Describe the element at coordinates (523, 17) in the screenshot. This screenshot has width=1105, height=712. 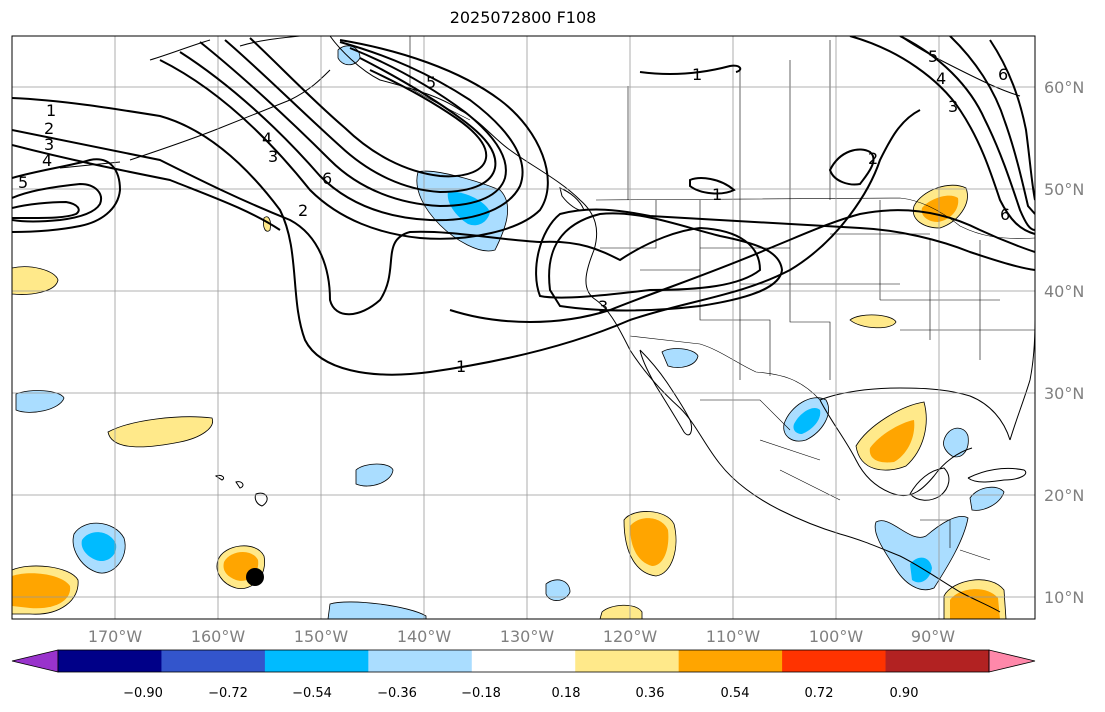
I see `map-title: 2025072800 F108` at that location.